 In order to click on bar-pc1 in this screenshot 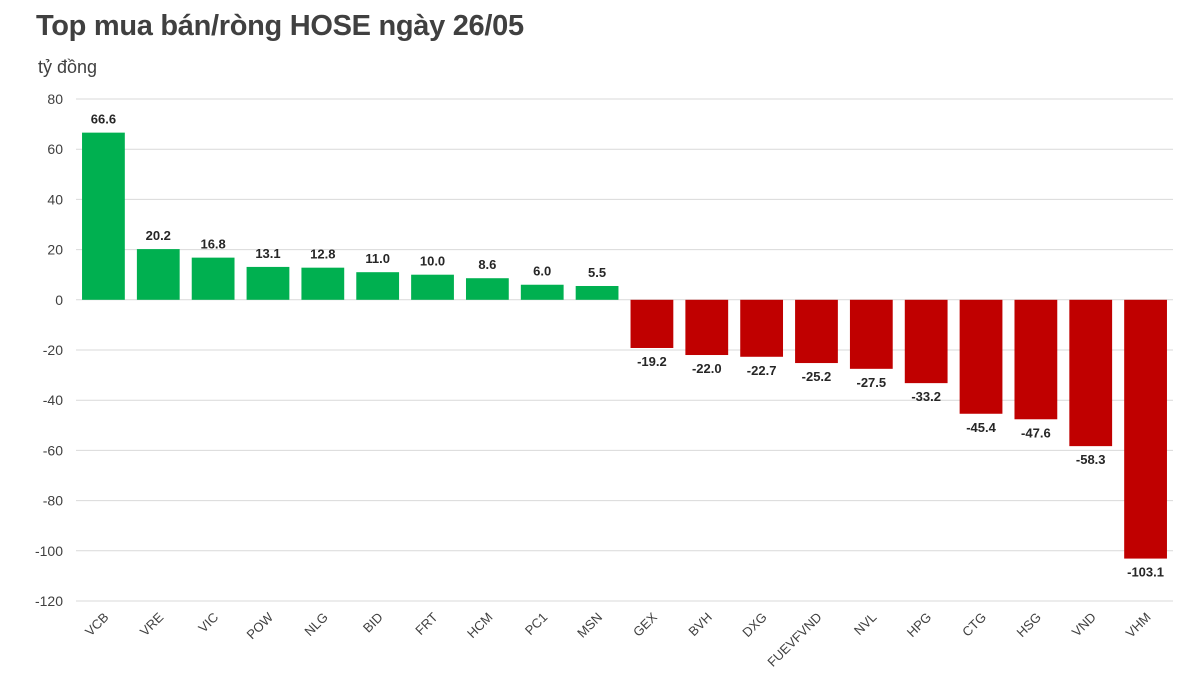, I will do `click(542, 292)`.